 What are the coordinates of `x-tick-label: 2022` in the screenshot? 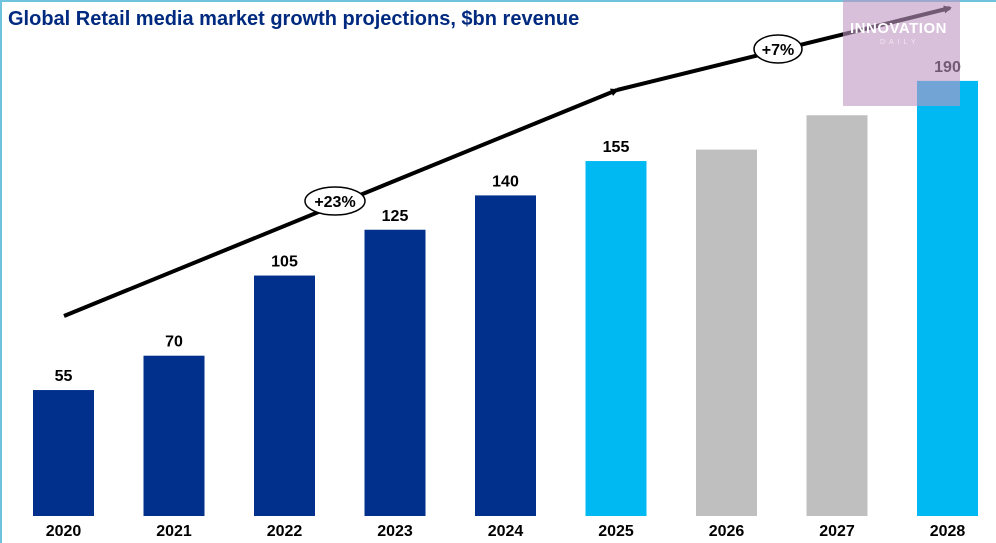 It's located at (285, 531).